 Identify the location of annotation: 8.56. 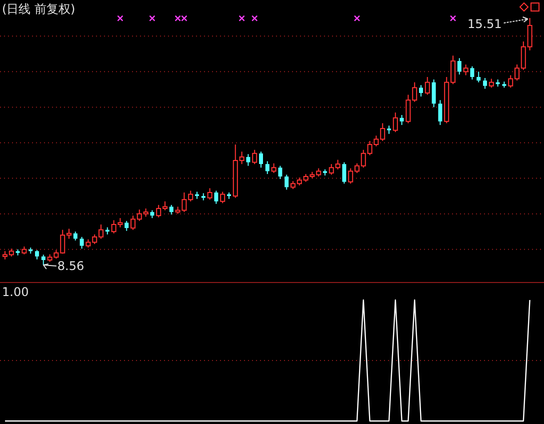
(70, 266).